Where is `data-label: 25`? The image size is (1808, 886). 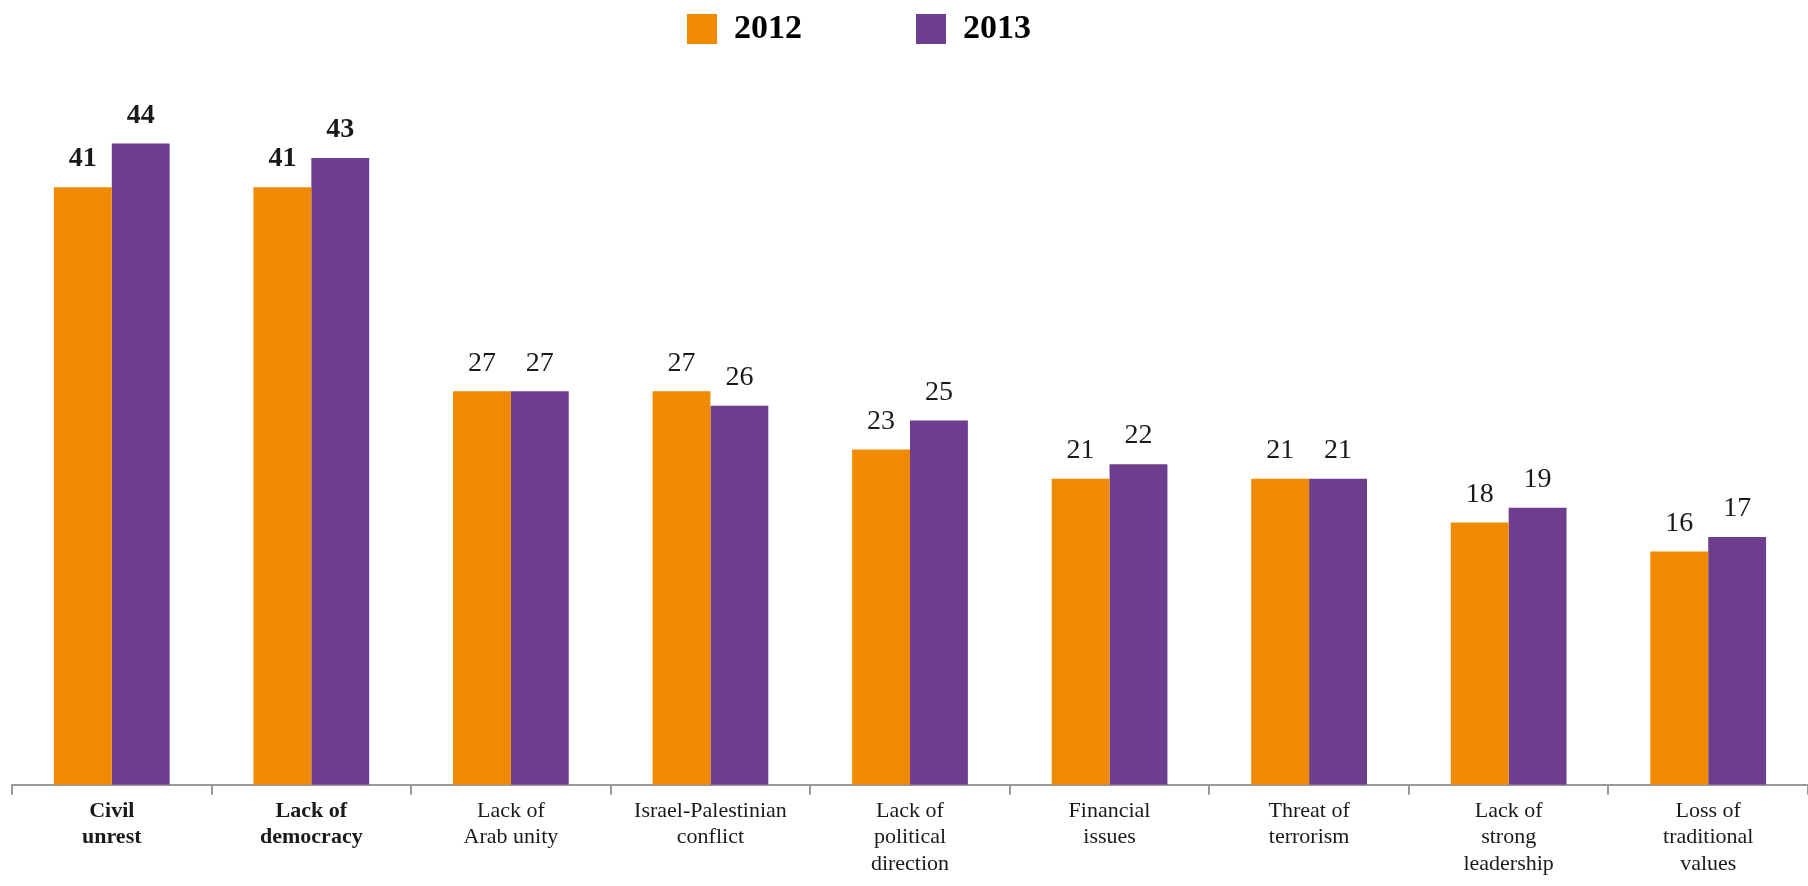 data-label: 25 is located at coordinates (938, 390).